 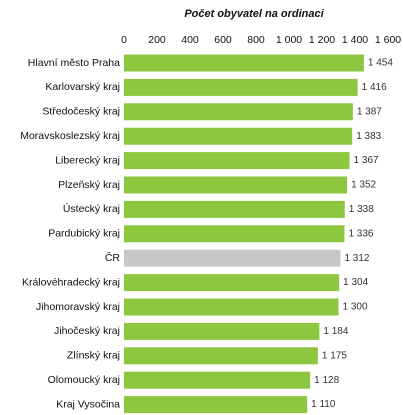 What do you see at coordinates (157, 40) in the screenshot?
I see `x-tick-label: 200` at bounding box center [157, 40].